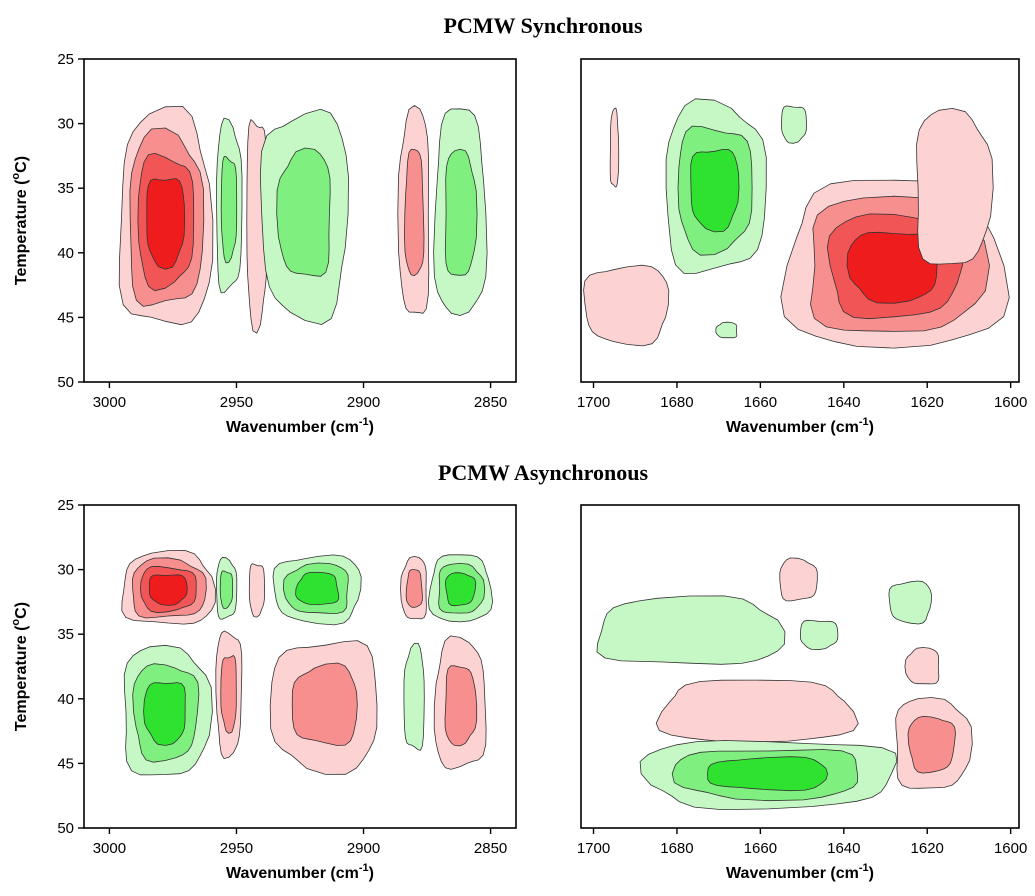  What do you see at coordinates (543, 25) in the screenshot?
I see `section-title-synchronous: PCMW Synchronous` at bounding box center [543, 25].